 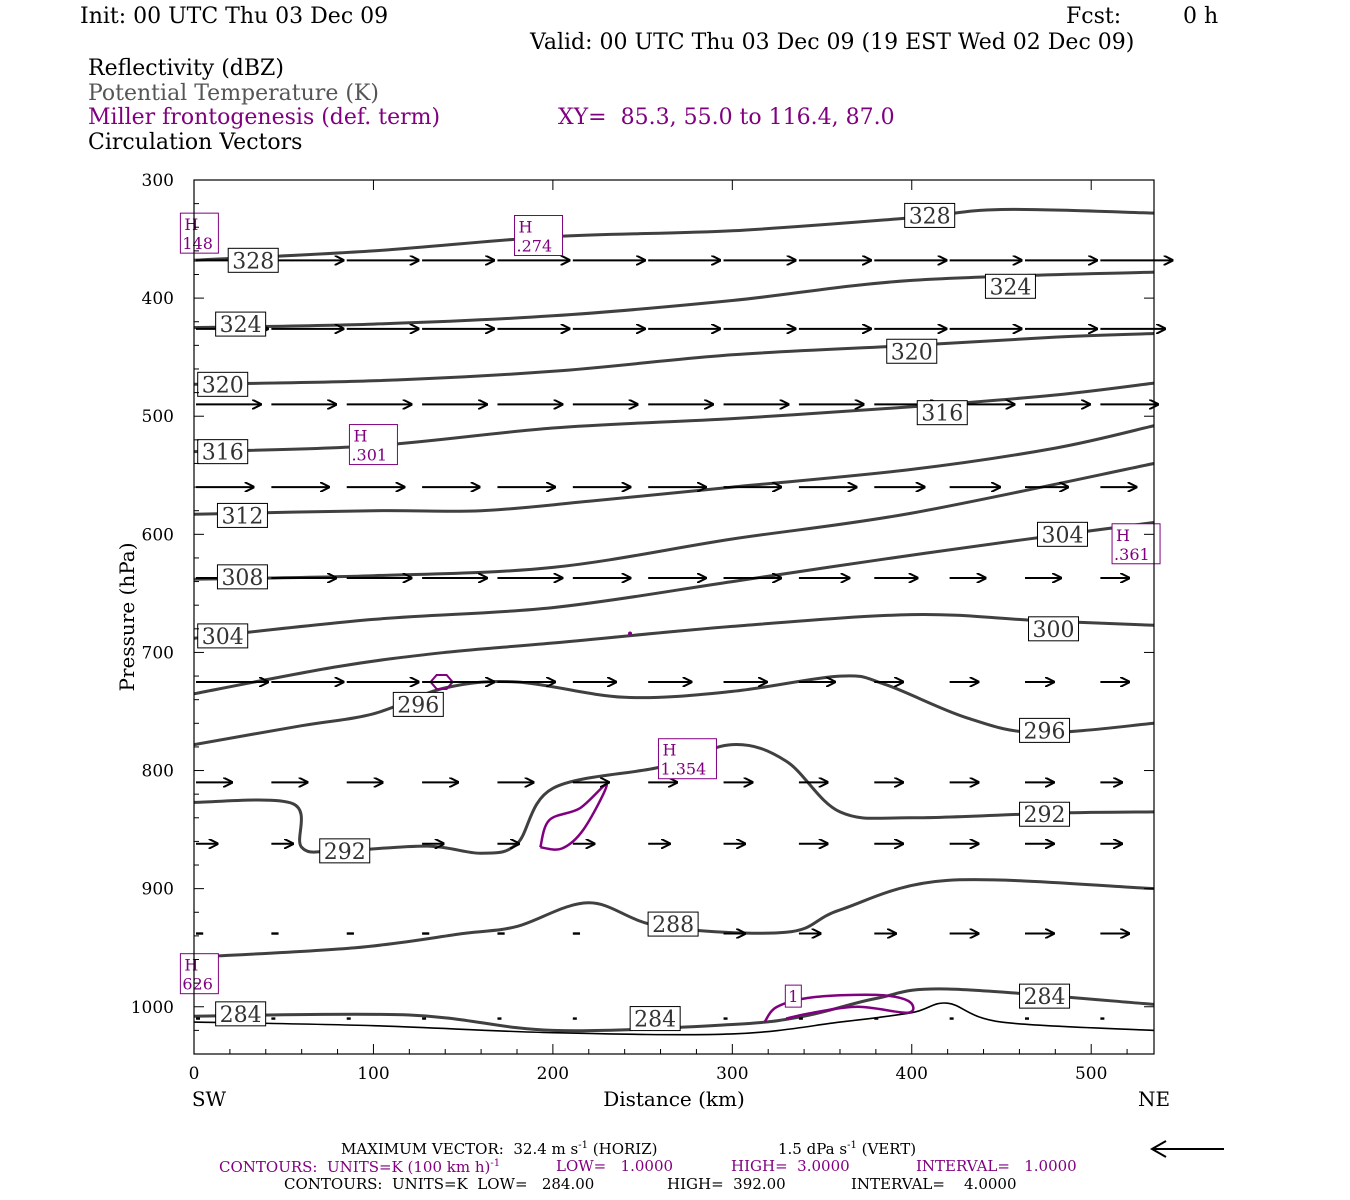 I want to click on x-tick-label: 200, so click(x=553, y=1074).